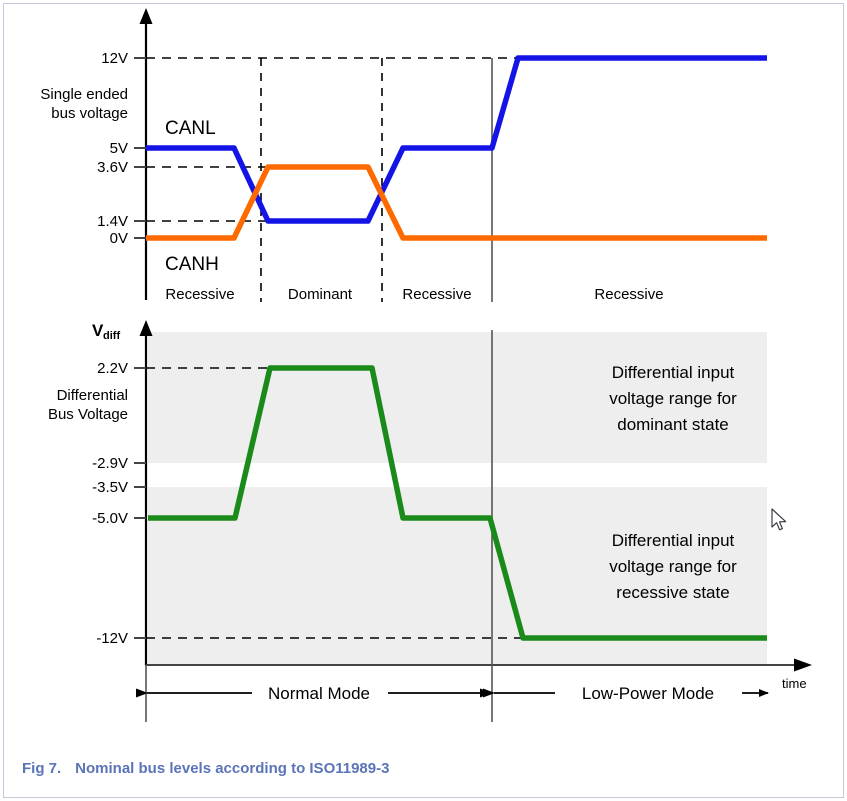  I want to click on bottom-chart-axis-title-line1: Differential, so click(92, 395).